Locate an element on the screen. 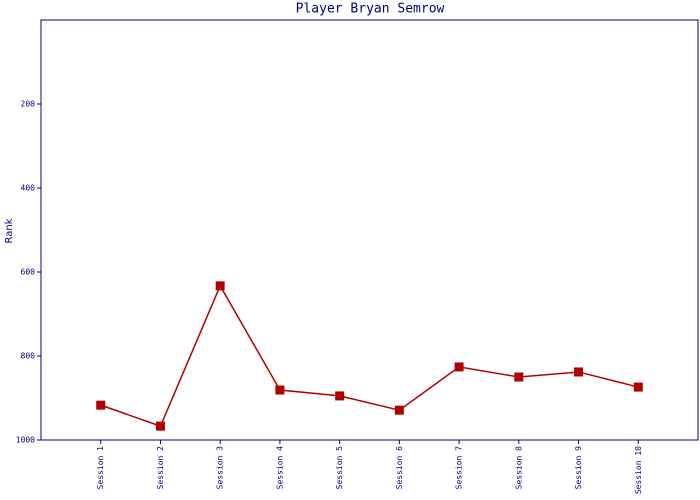 This screenshot has width=700, height=500. x-tick-label: Session 1 is located at coordinates (100, 468).